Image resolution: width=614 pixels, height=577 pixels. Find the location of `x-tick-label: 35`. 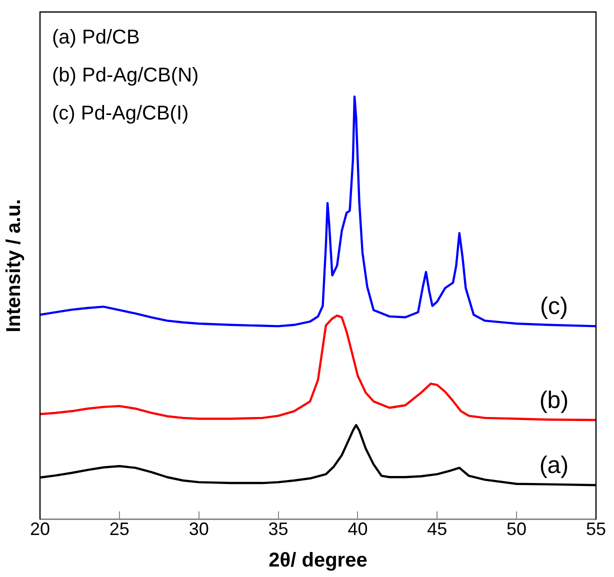

x-tick-label: 35 is located at coordinates (278, 529).